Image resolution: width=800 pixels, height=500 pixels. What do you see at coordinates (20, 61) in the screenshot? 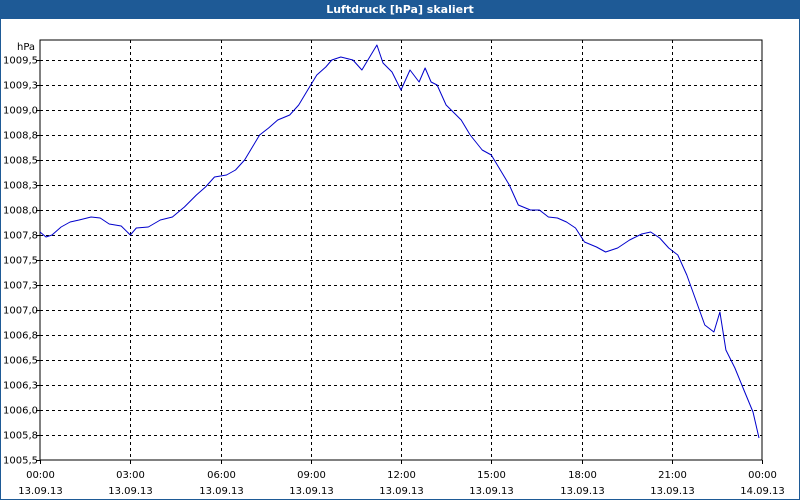
I see `y-tick-label: 1009,5` at bounding box center [20, 61].